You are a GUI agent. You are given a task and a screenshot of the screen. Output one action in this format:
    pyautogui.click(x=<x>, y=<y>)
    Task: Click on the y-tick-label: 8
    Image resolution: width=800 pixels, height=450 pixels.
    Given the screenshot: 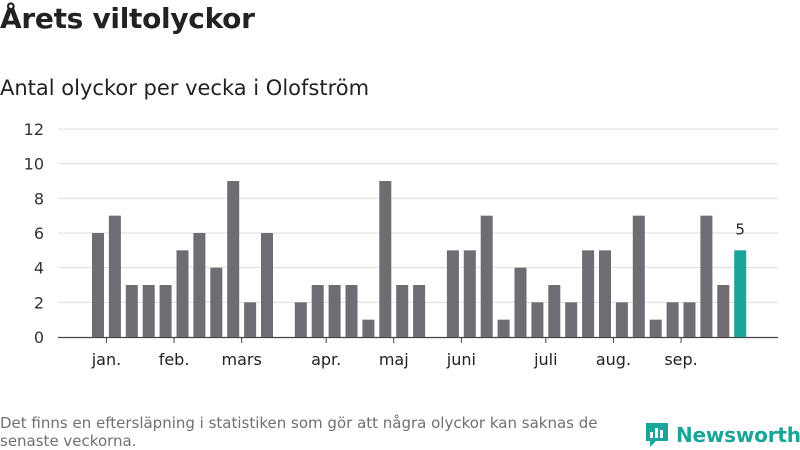 What is the action you would take?
    pyautogui.click(x=39, y=198)
    